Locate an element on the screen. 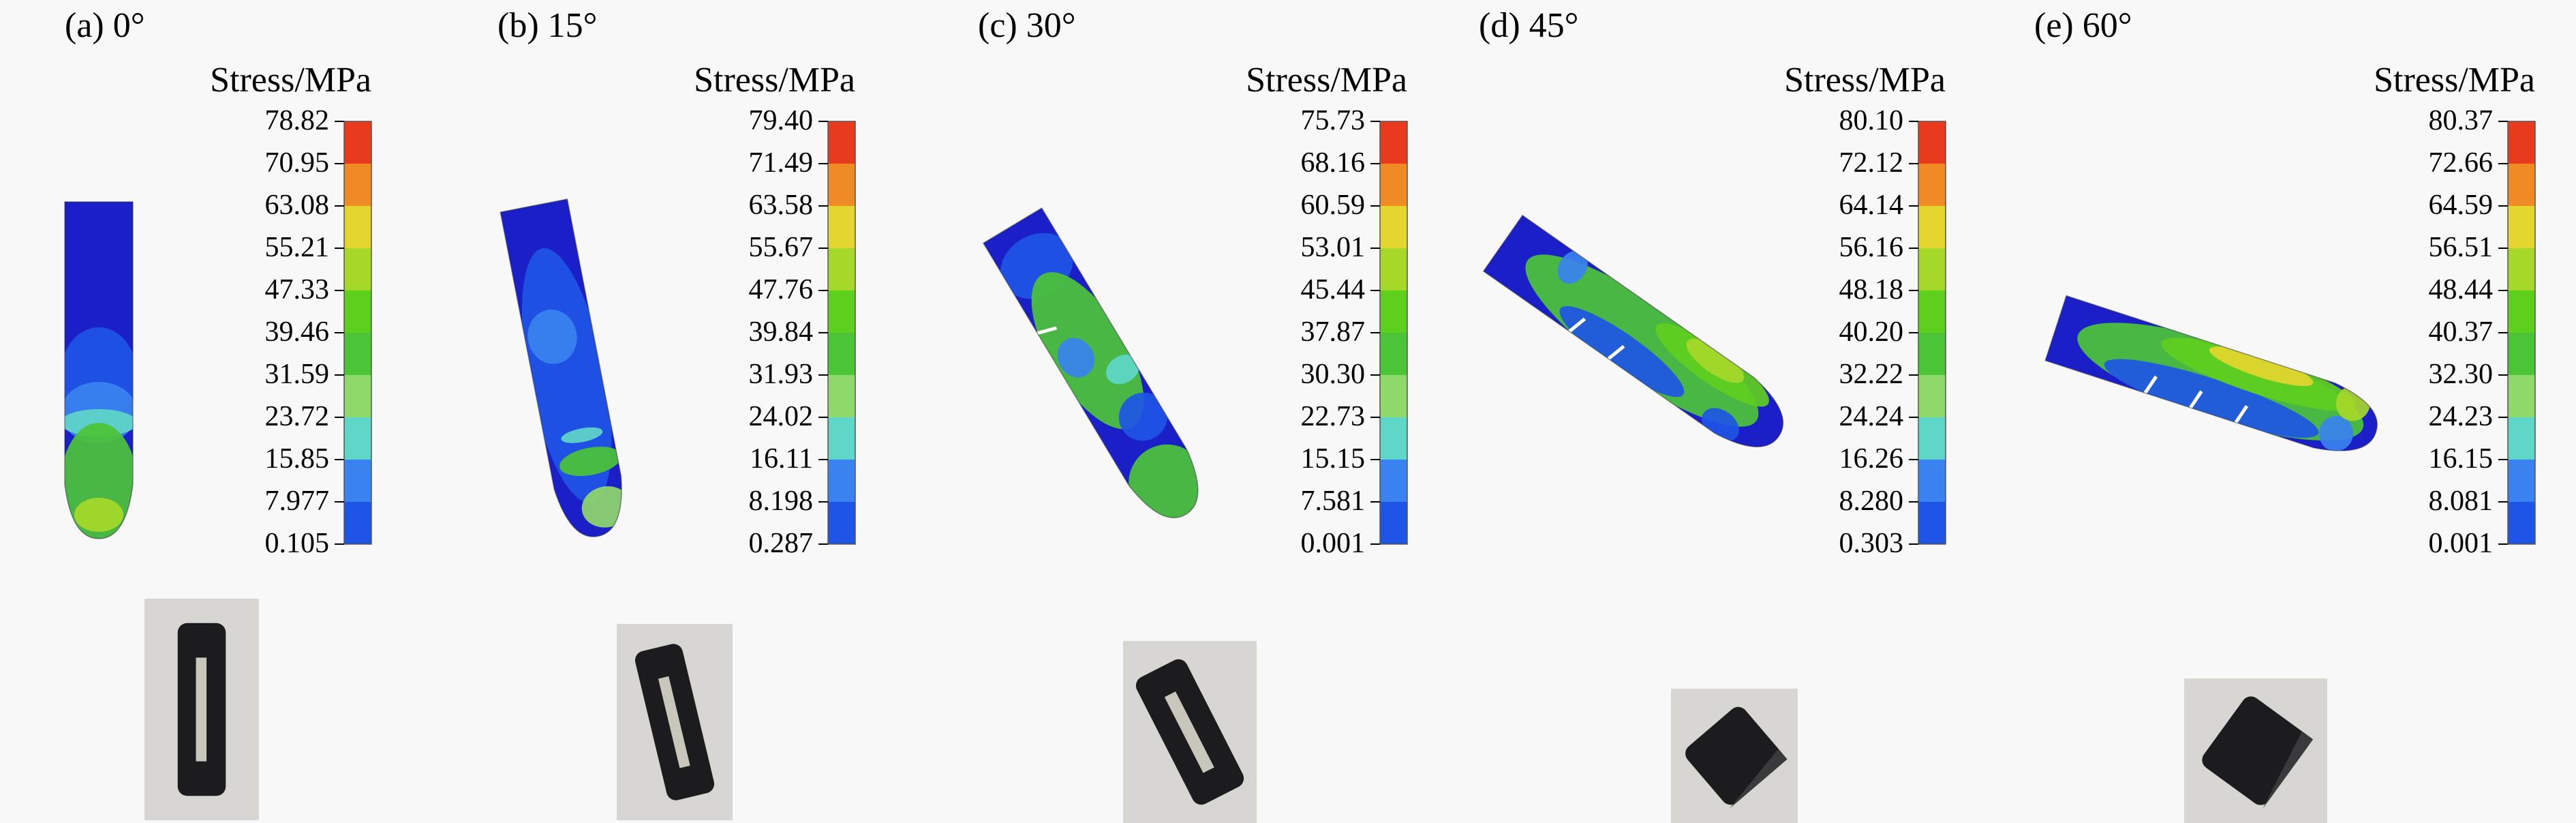  colorbar-tick-label: 8.280 is located at coordinates (1871, 501).